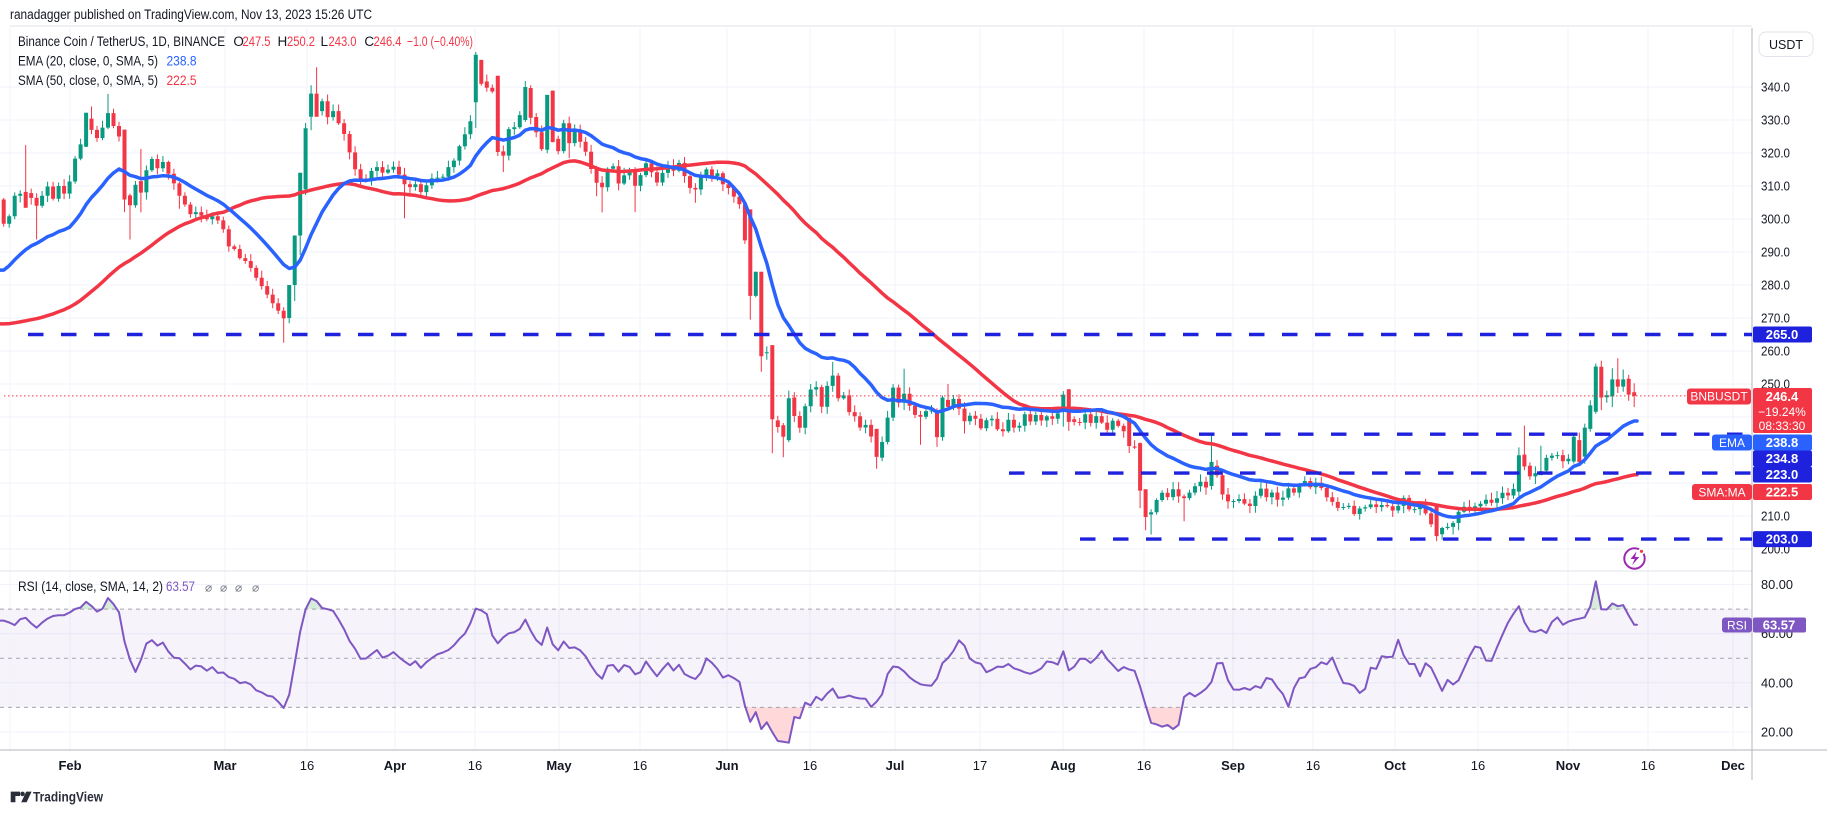 This screenshot has height=820, width=1827. I want to click on svg-text: 17, so click(980, 765).